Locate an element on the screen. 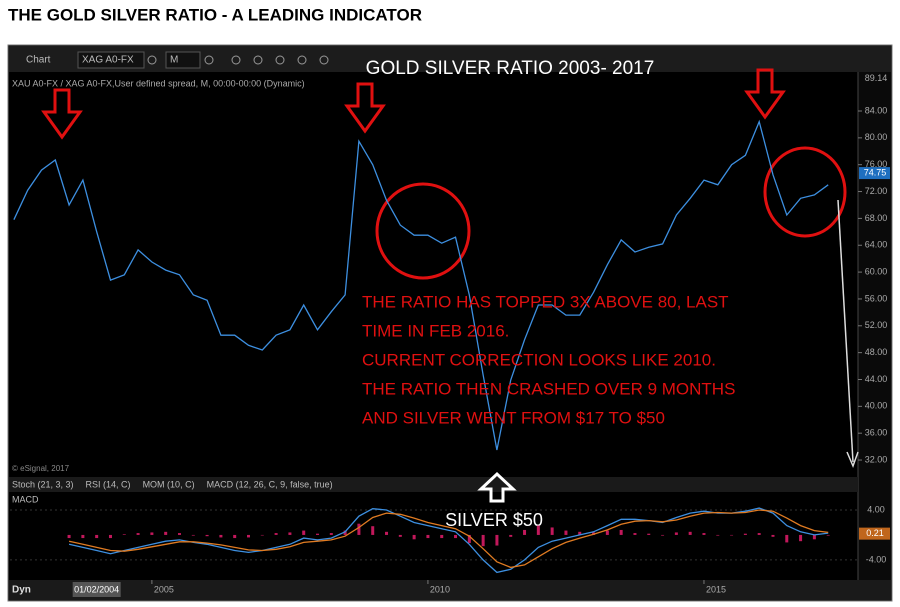 The width and height of the screenshot is (900, 607). last-value-label: 74.75 is located at coordinates (875, 172).